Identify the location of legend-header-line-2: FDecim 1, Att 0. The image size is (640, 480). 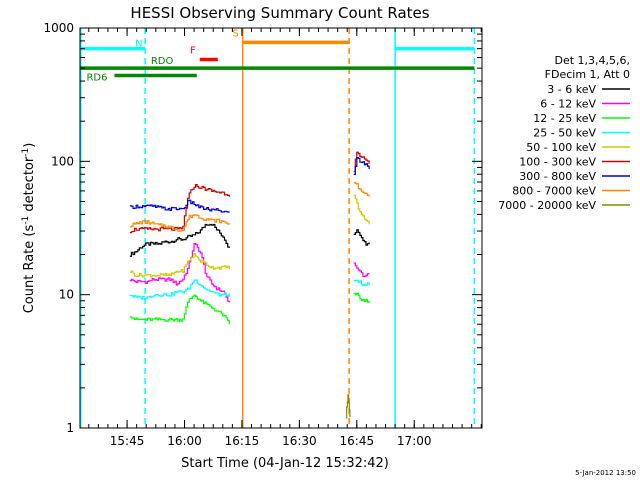
(587, 74).